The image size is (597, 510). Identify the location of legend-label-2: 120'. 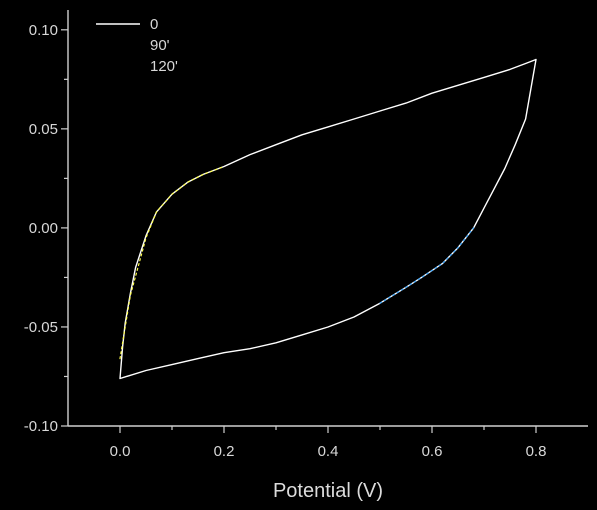
(164, 66).